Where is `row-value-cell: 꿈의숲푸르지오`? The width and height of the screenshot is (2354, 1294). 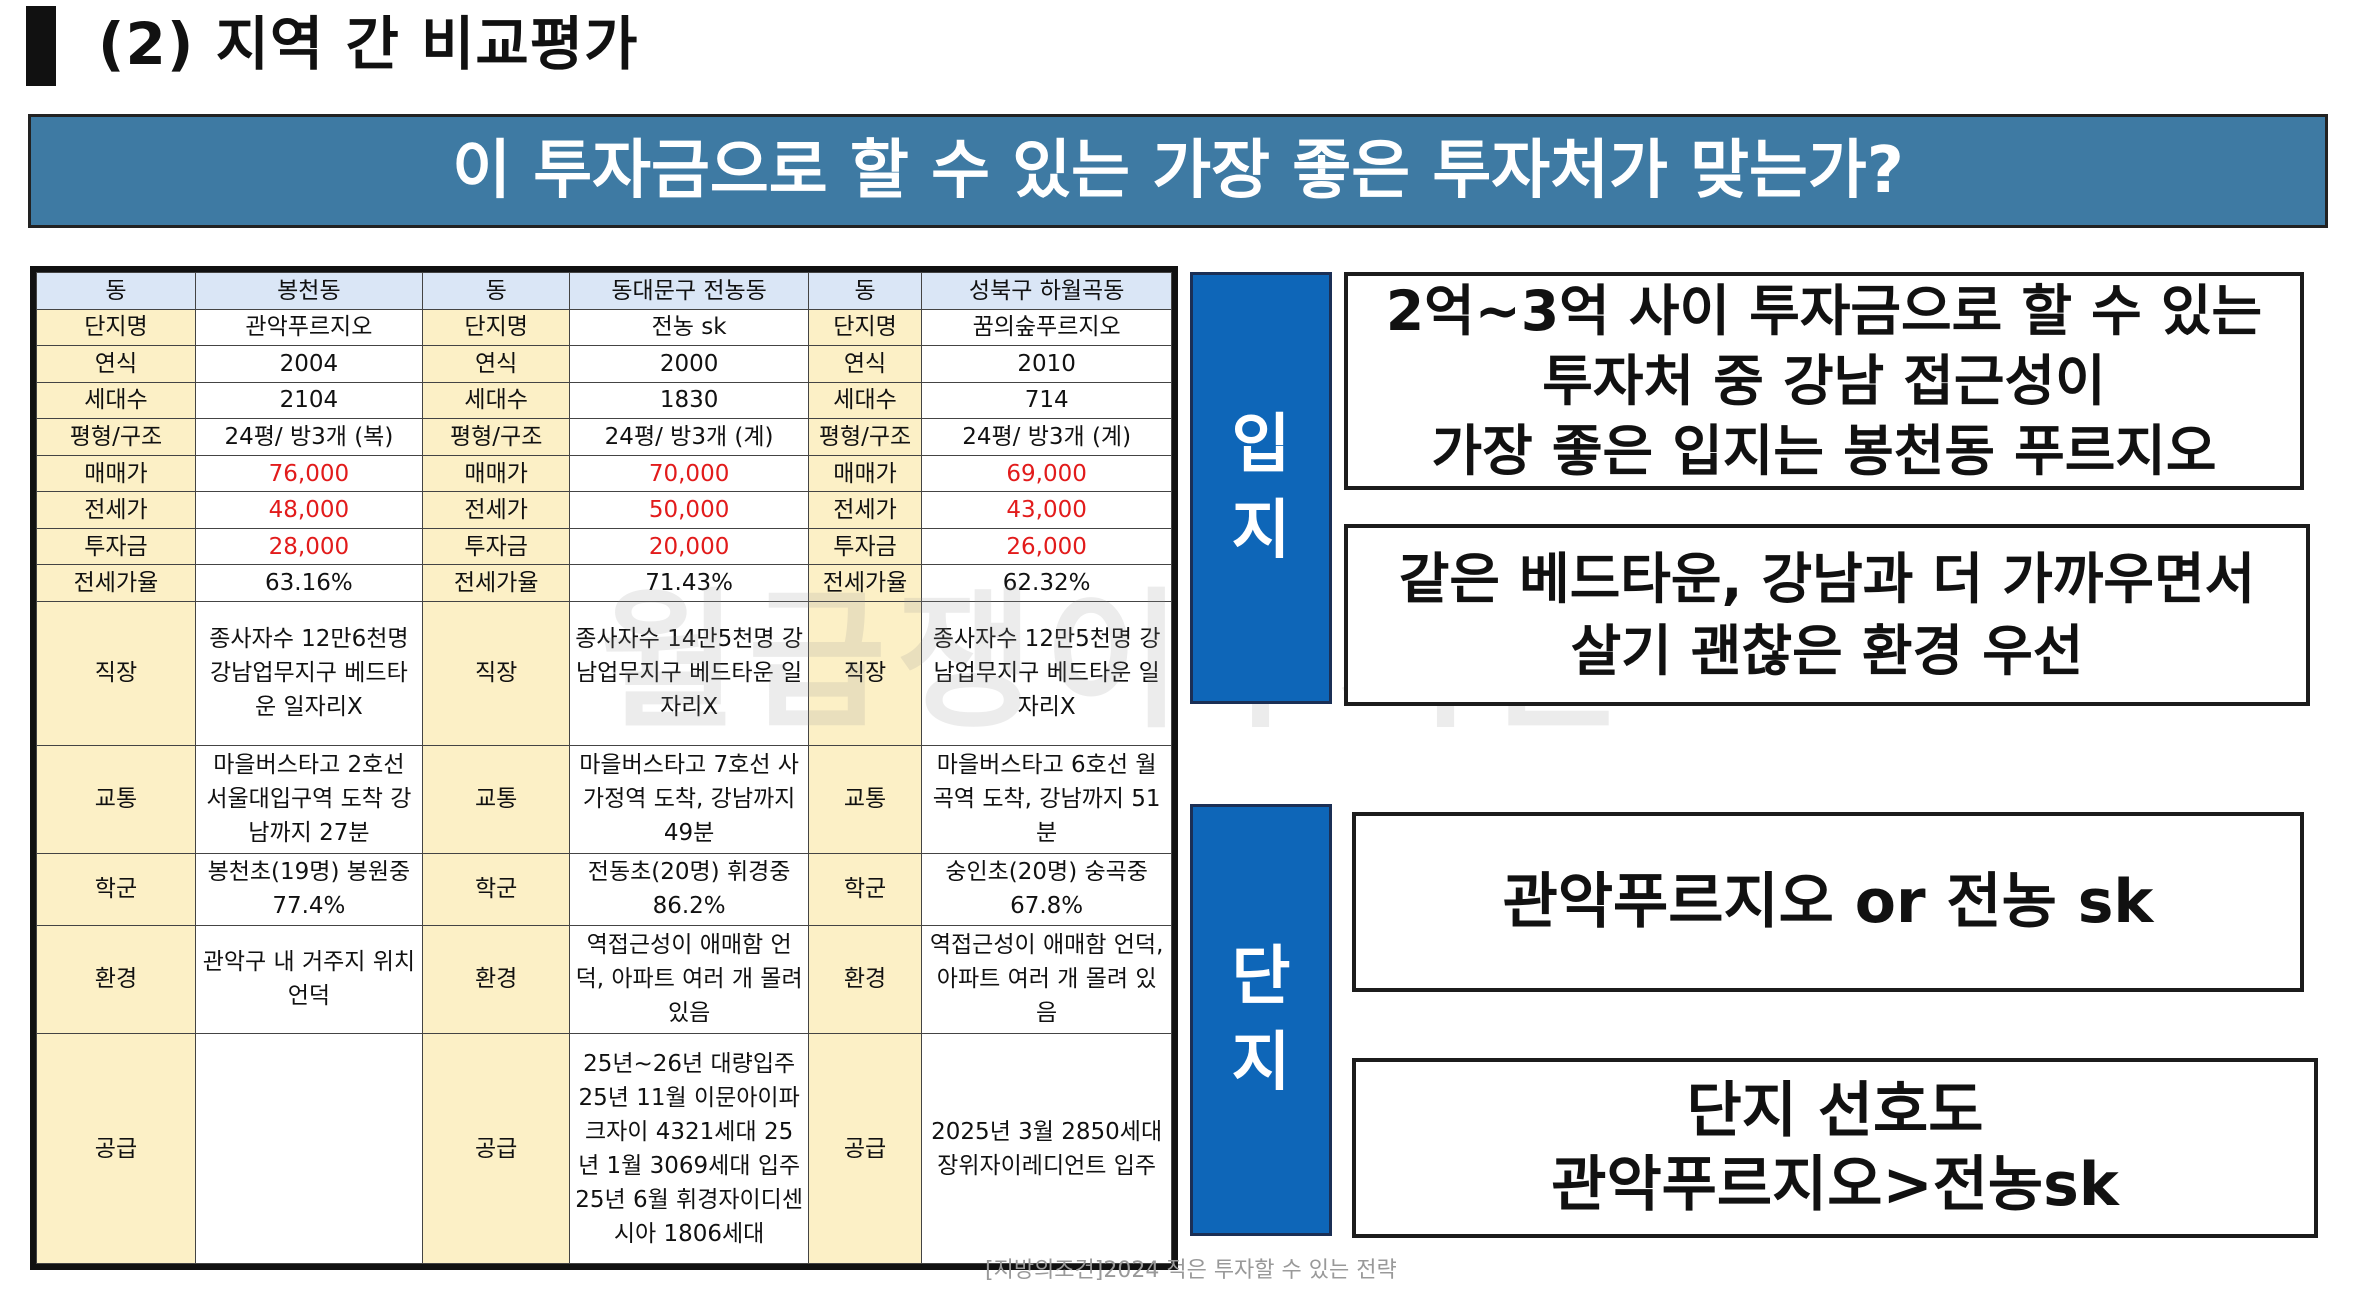
row-value-cell: 꿈의숲푸르지오 is located at coordinates (1046, 327).